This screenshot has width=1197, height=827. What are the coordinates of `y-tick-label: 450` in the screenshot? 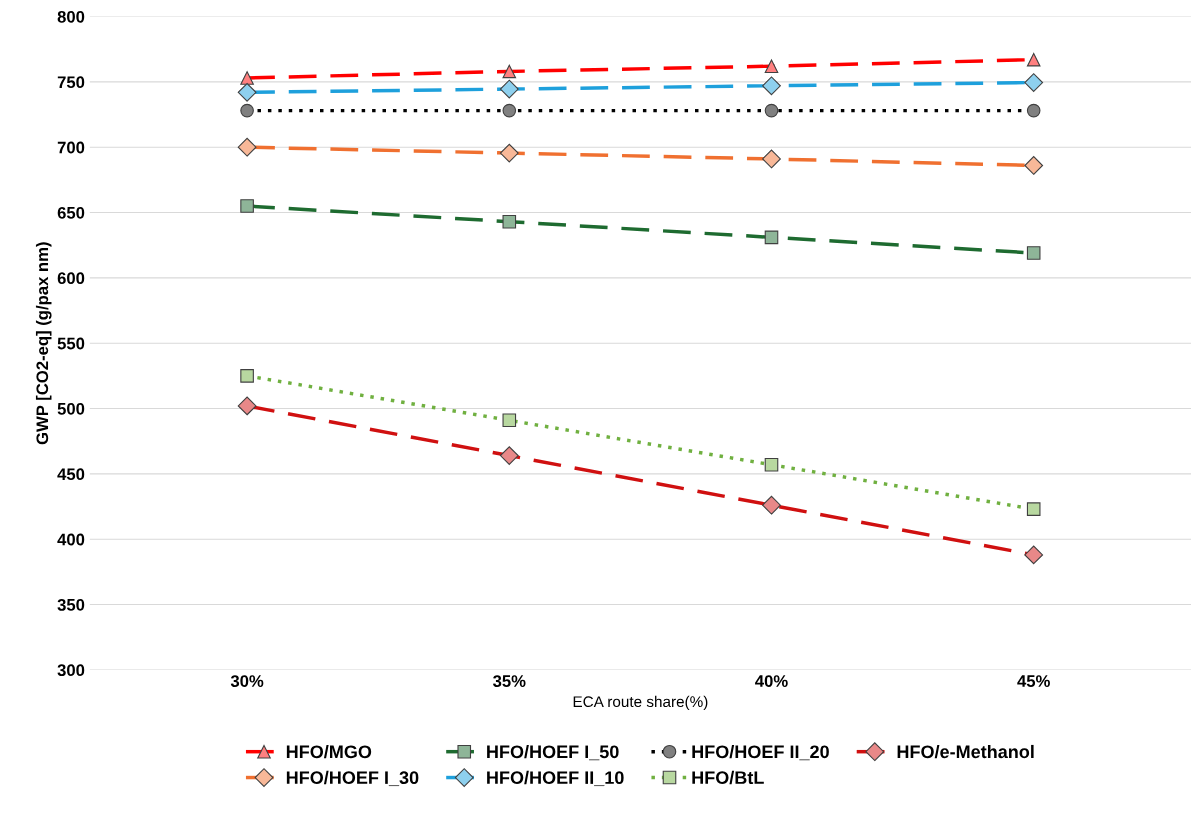 It's located at (71, 474).